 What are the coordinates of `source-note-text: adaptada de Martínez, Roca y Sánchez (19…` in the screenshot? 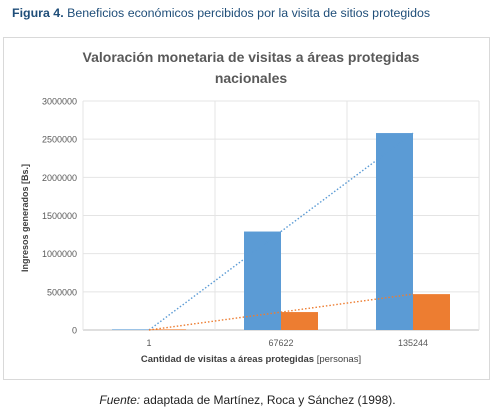 It's located at (268, 400).